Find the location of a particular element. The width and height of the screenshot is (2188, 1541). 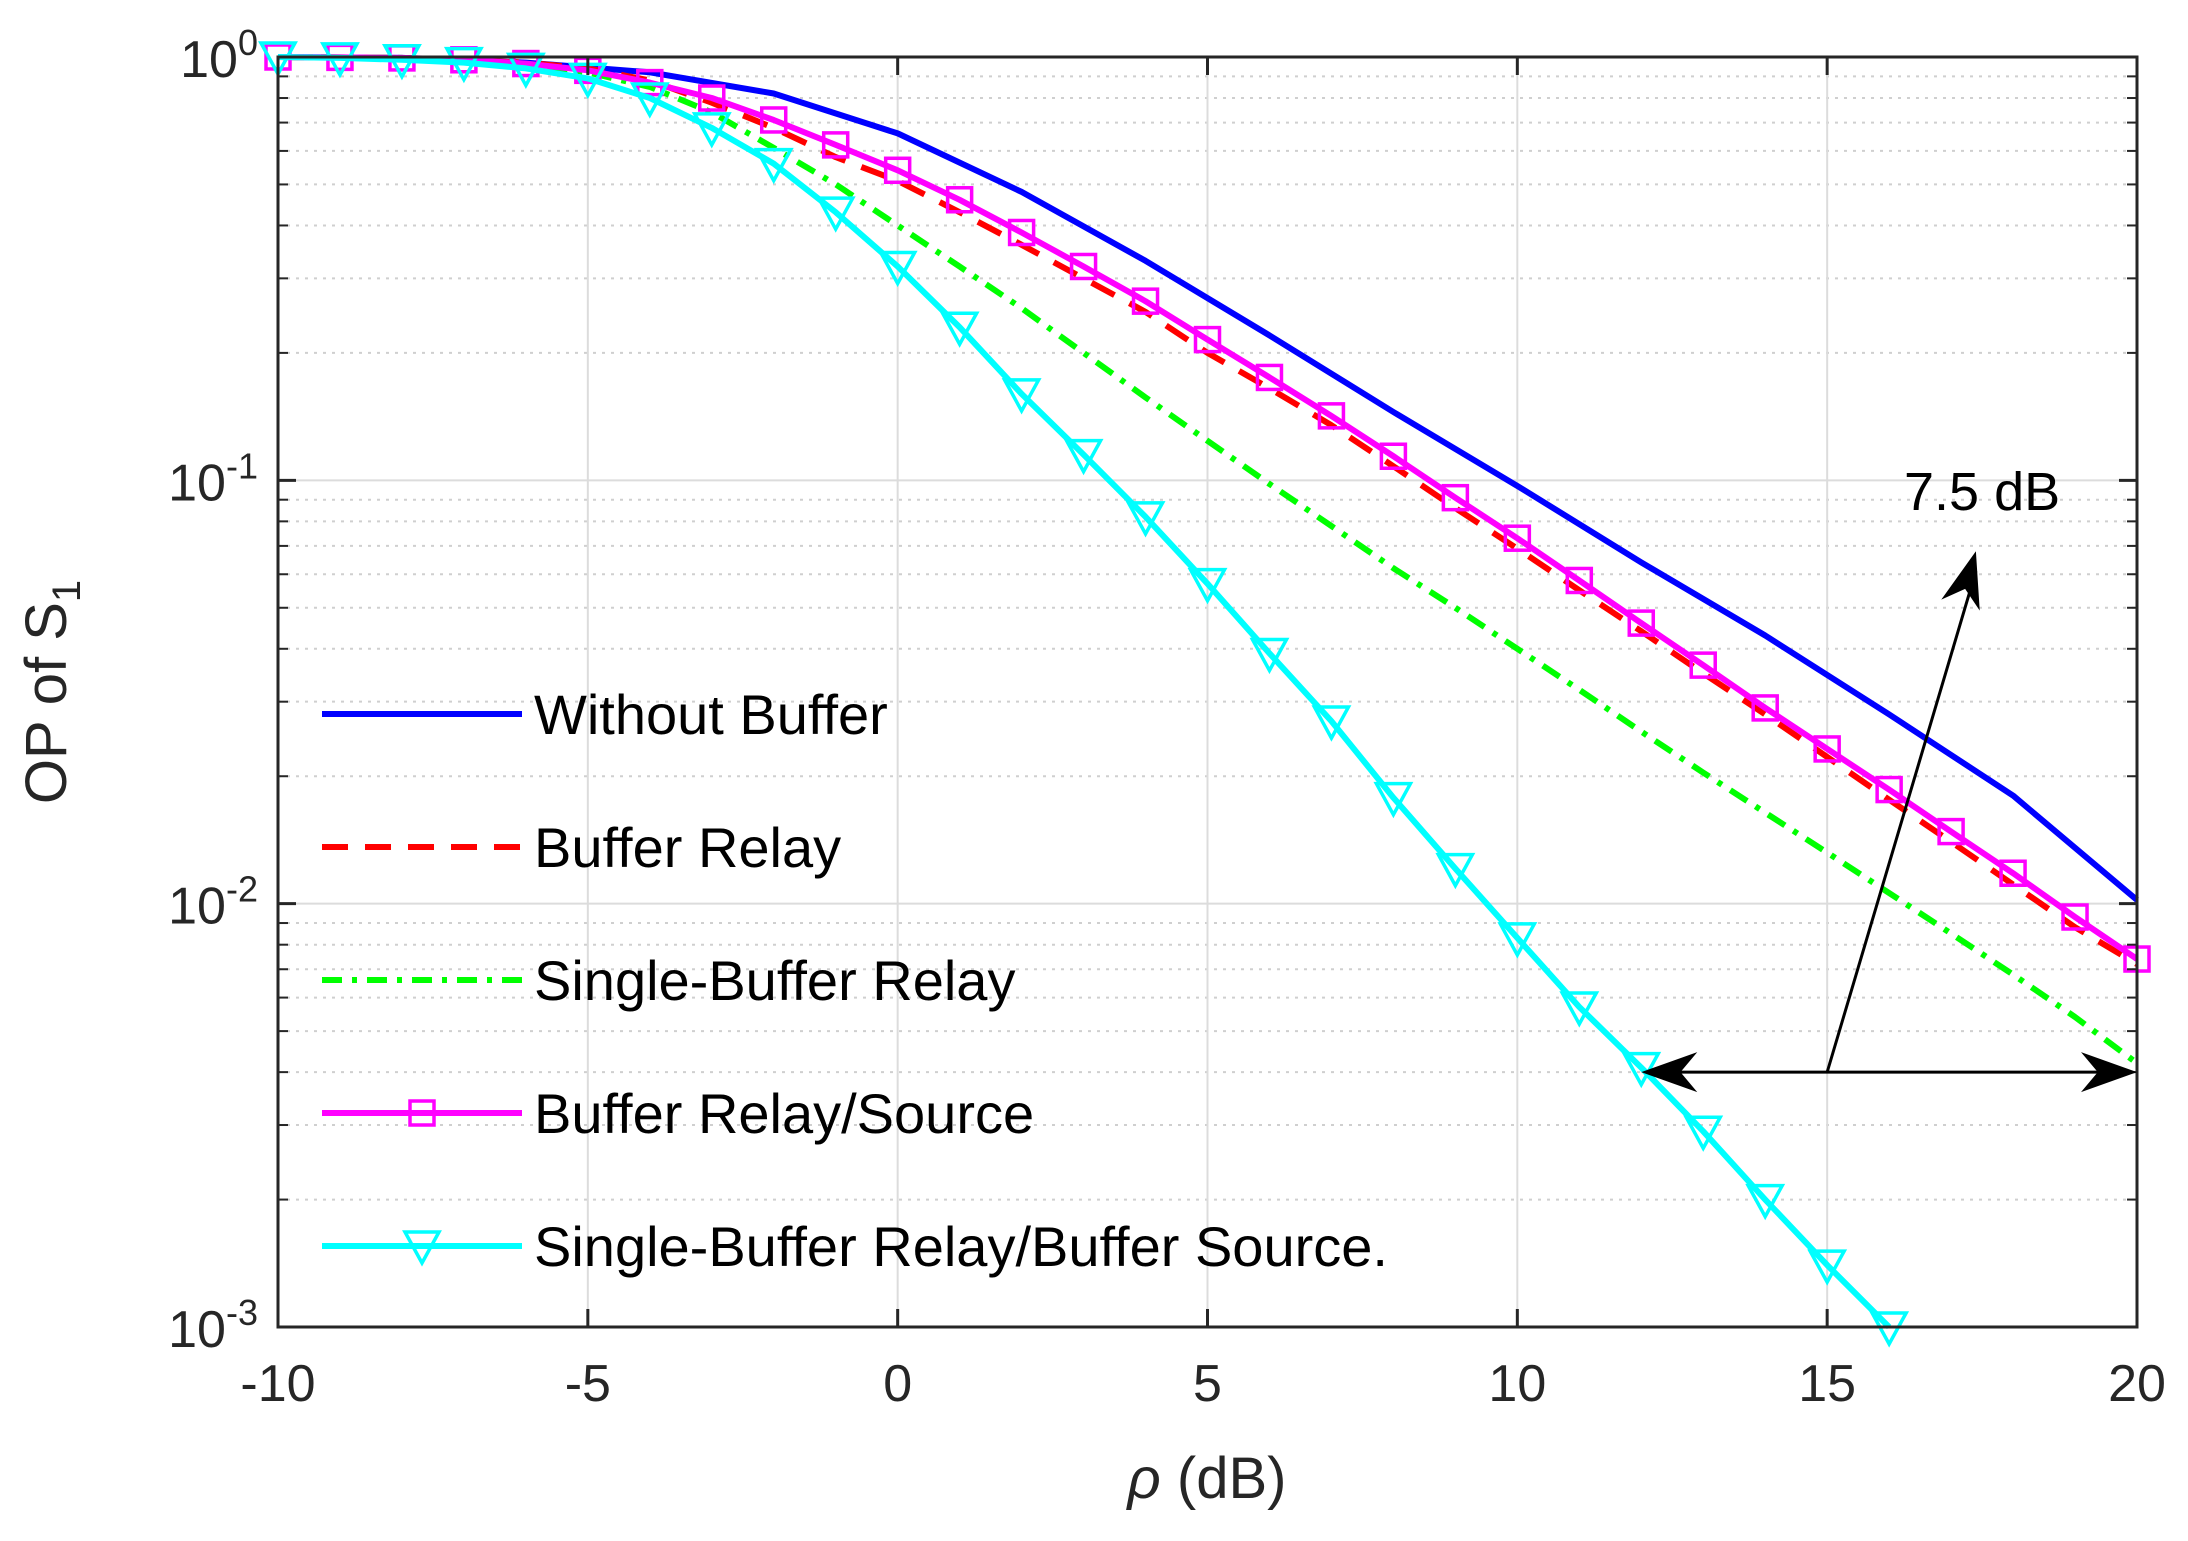

x-tick-label: 5 is located at coordinates (1207, 1384).